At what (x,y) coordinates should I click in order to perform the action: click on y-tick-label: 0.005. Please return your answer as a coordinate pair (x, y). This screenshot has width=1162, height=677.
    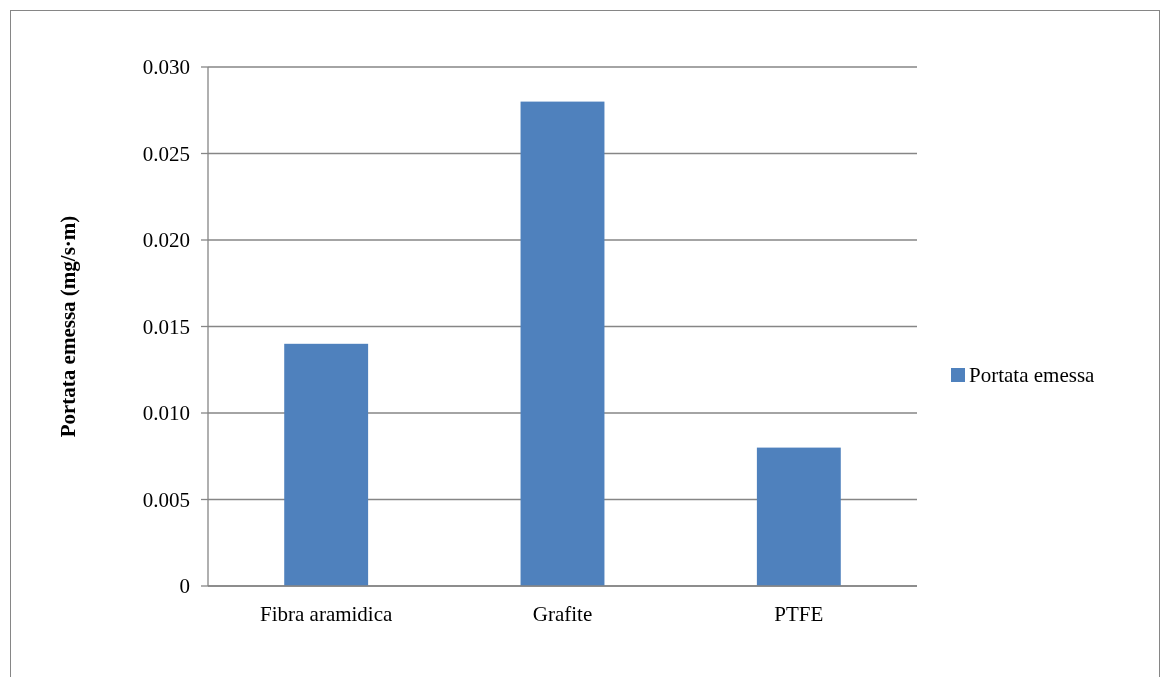
    Looking at the image, I should click on (166, 499).